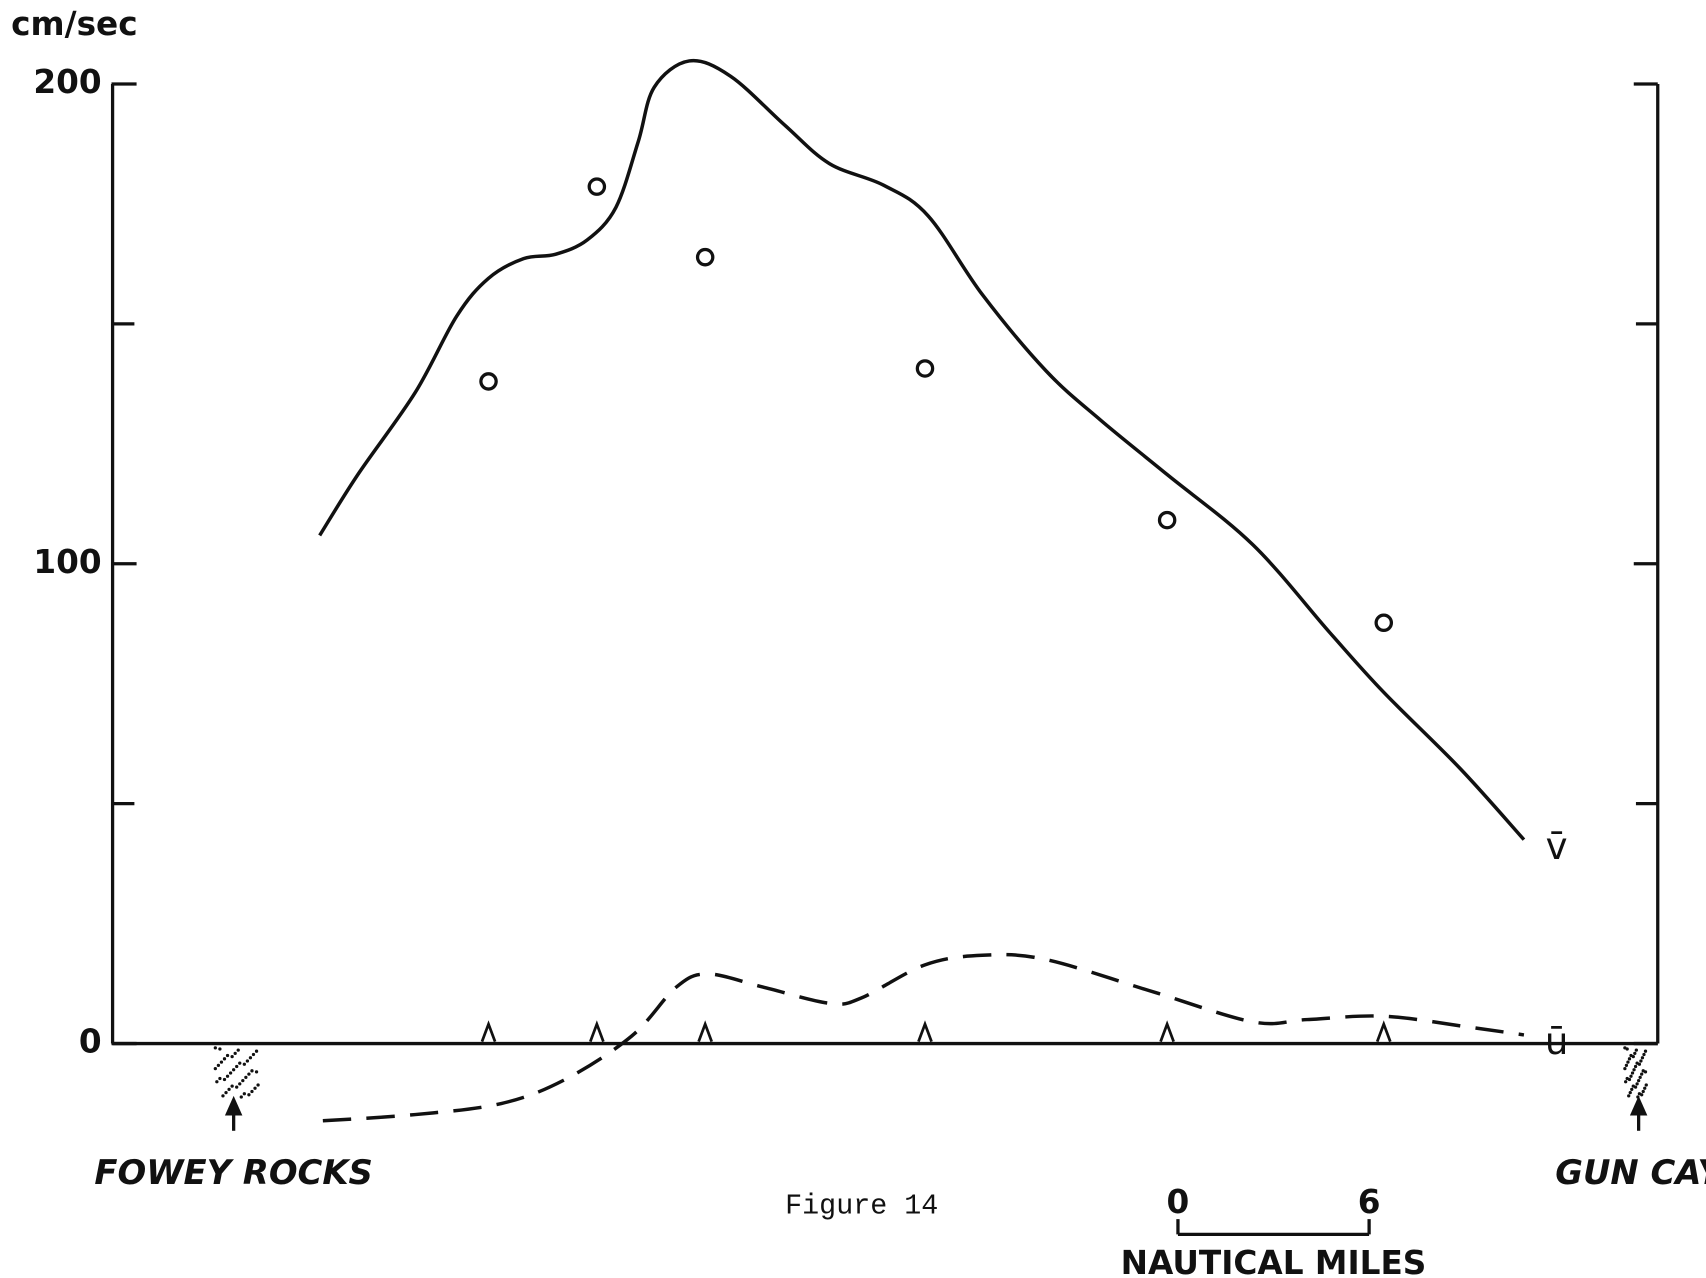  I want to click on y-axis-label: cm/sec, so click(74, 24).